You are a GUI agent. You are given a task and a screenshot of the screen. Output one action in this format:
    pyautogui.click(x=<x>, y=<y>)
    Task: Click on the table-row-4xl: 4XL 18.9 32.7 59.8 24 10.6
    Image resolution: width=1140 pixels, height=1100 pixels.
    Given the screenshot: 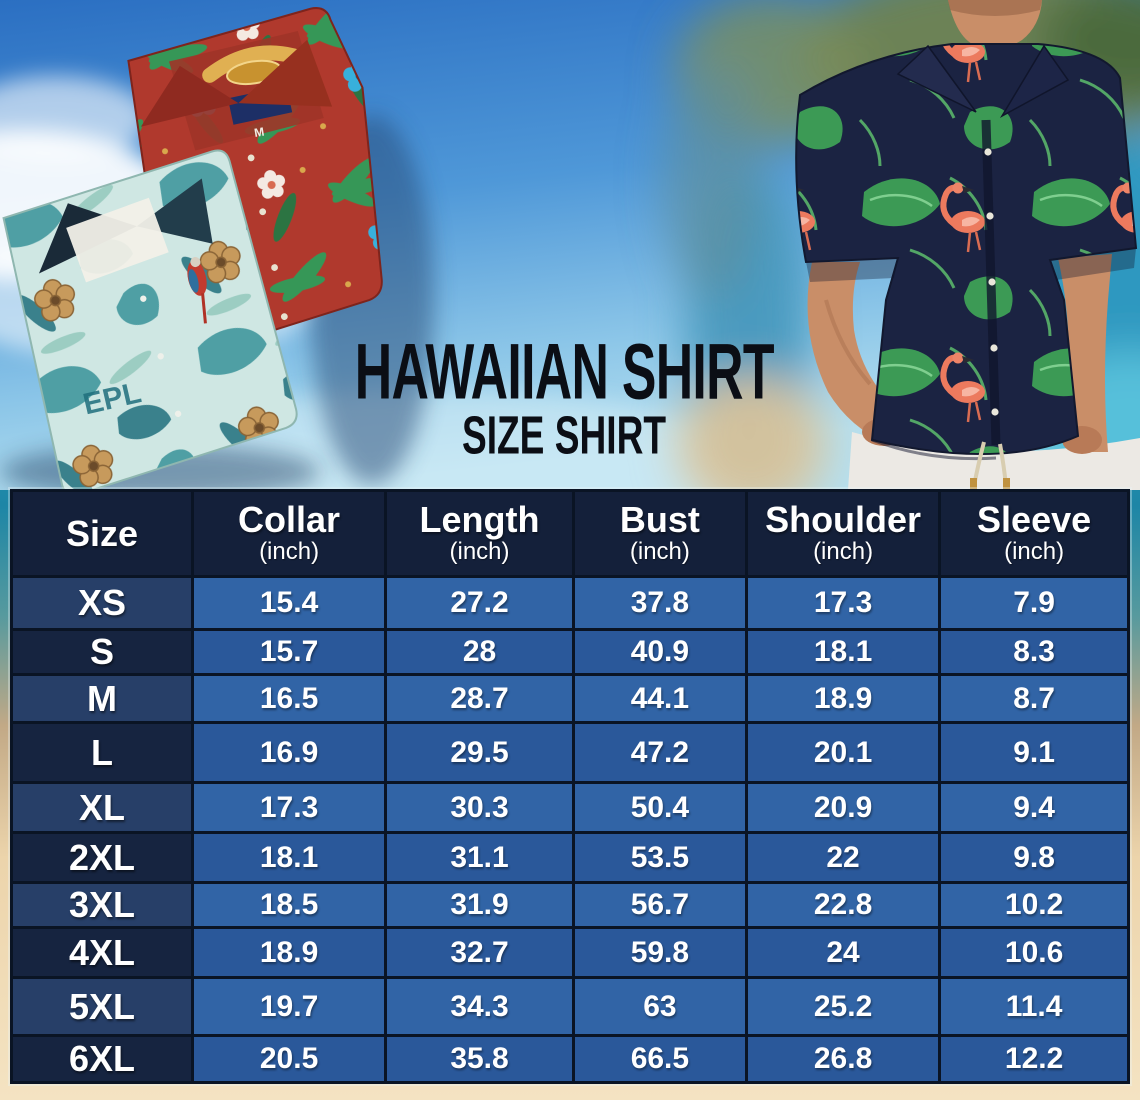 What is the action you would take?
    pyautogui.click(x=570, y=952)
    